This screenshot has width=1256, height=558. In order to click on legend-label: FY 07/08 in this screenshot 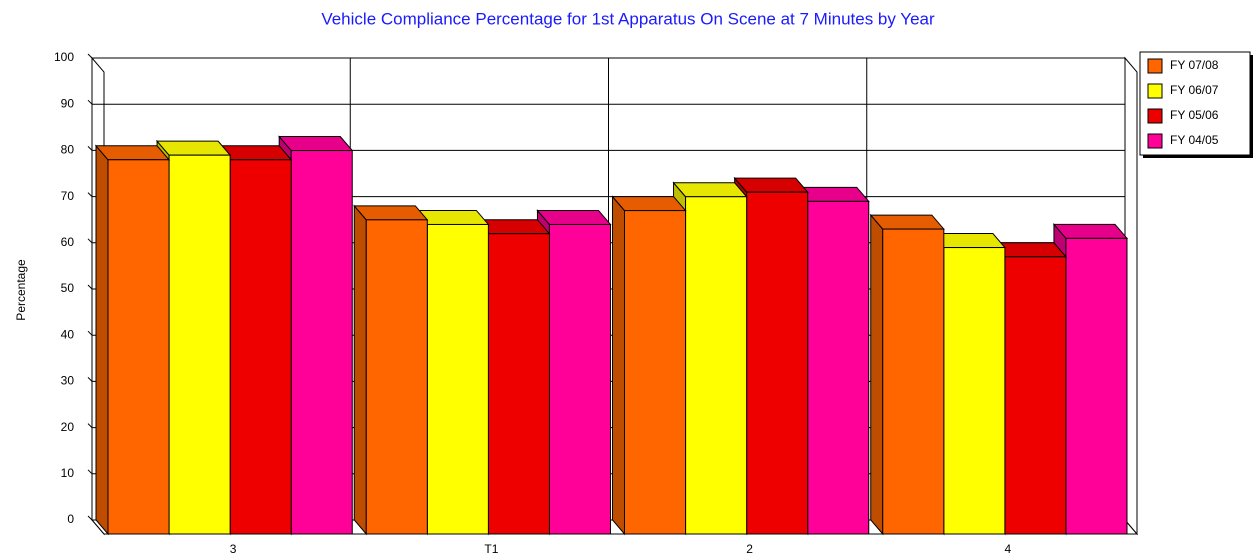, I will do `click(1194, 65)`.